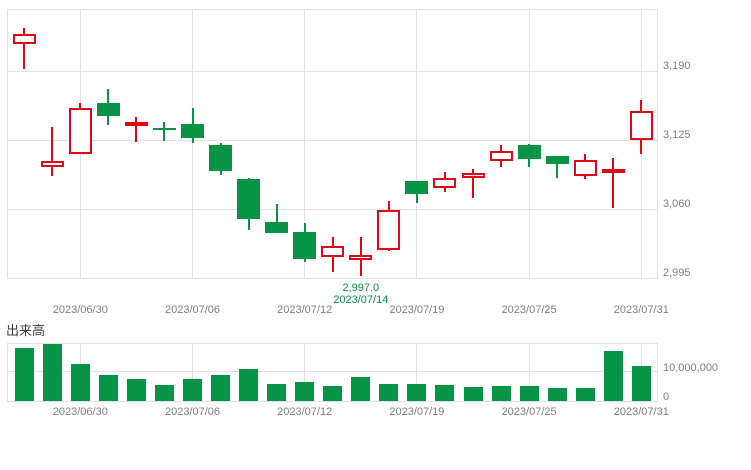  I want to click on annotation-date: 2023/07/14, so click(361, 300).